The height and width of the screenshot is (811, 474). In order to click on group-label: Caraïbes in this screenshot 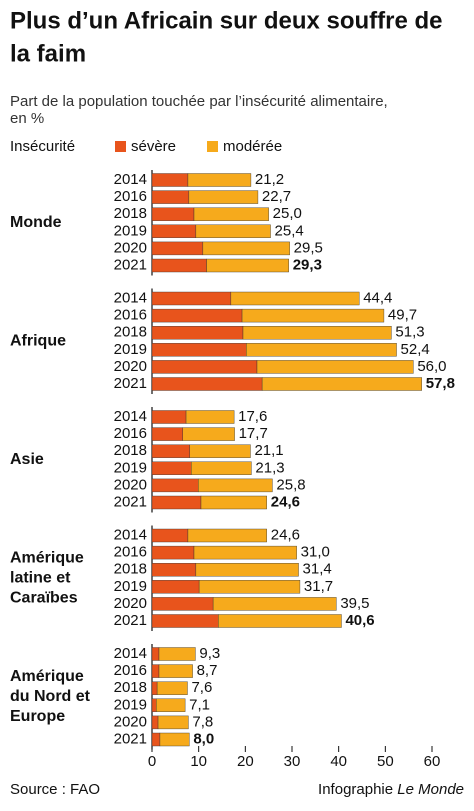, I will do `click(44, 597)`.